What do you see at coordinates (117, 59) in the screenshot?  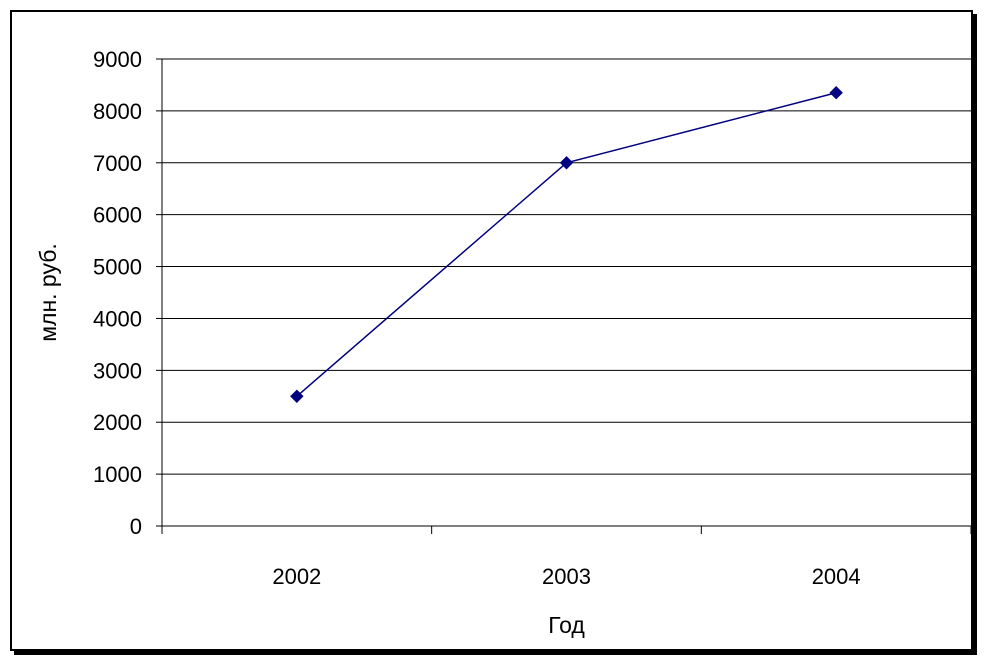 I see `y-tick-label: 9000` at bounding box center [117, 59].